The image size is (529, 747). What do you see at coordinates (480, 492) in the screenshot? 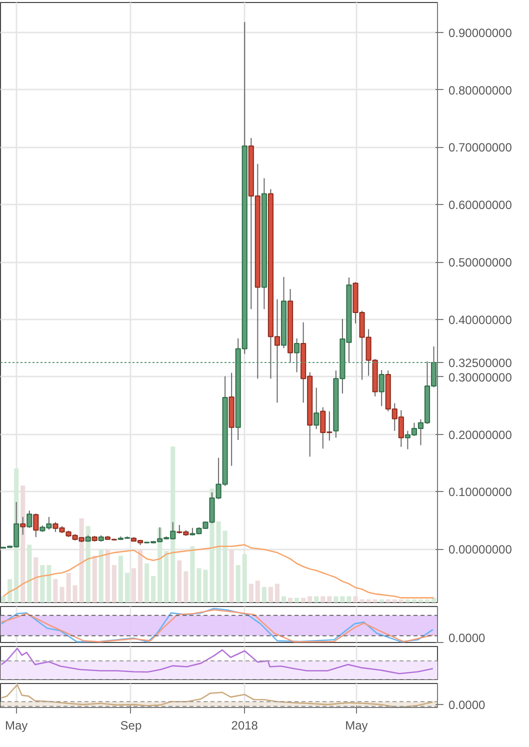
I see `y-tick-label: 0.10000000` at bounding box center [480, 492].